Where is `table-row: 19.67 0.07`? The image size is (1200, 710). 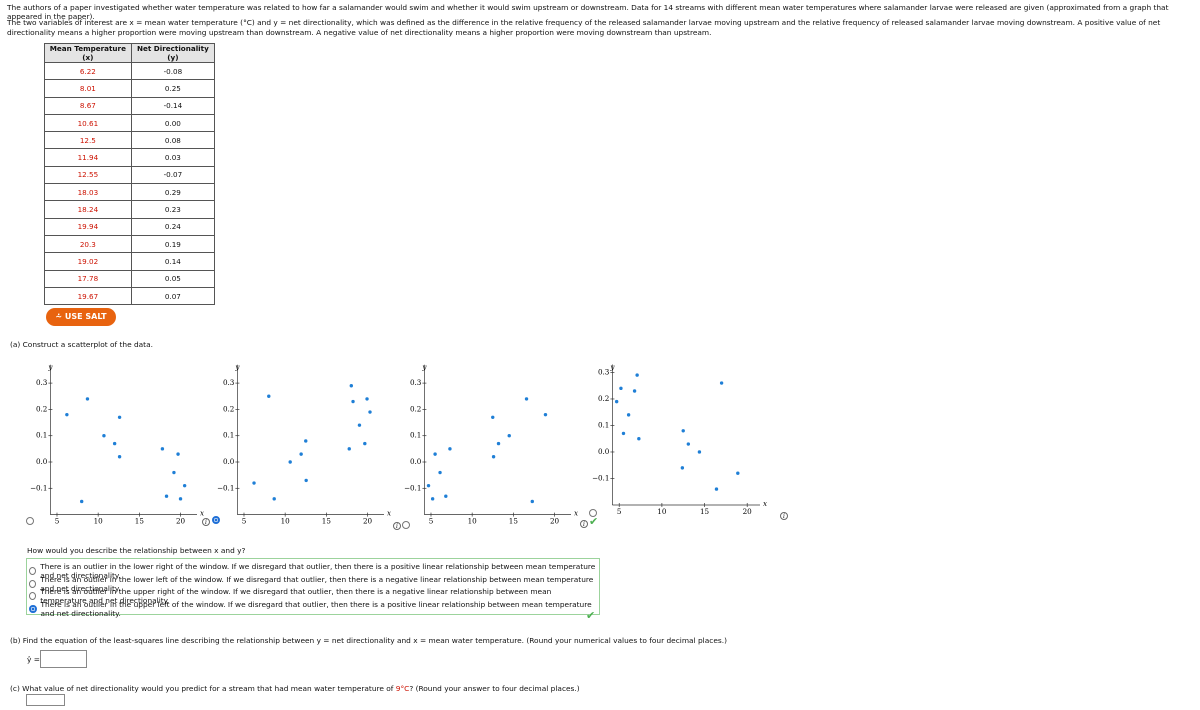
table-row: 19.67 0.07 is located at coordinates (130, 296).